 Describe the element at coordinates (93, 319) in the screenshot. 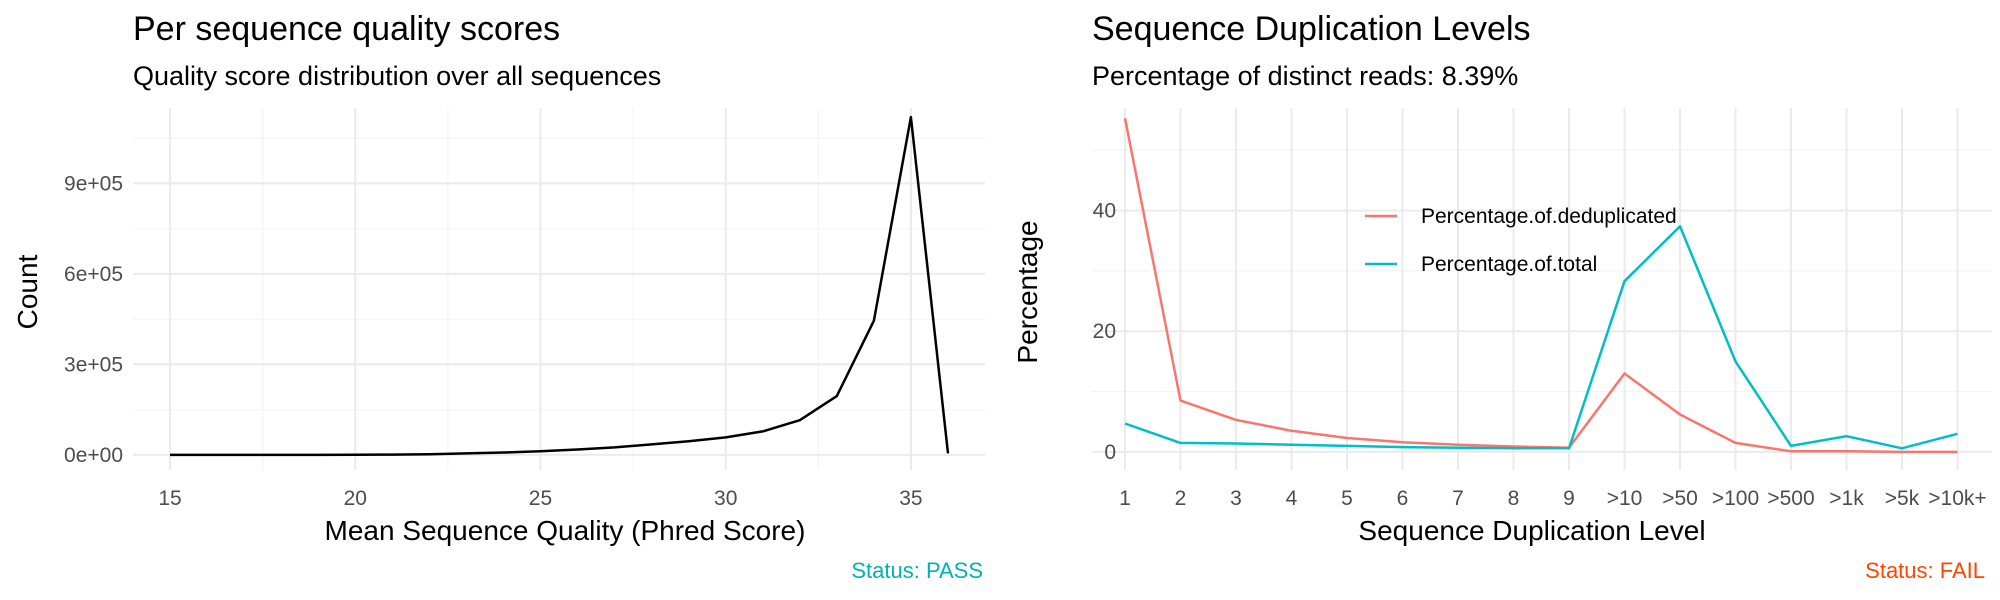

I see `quality-y-ticks: 0e+00 3e+05 6e+05 9e+05` at that location.